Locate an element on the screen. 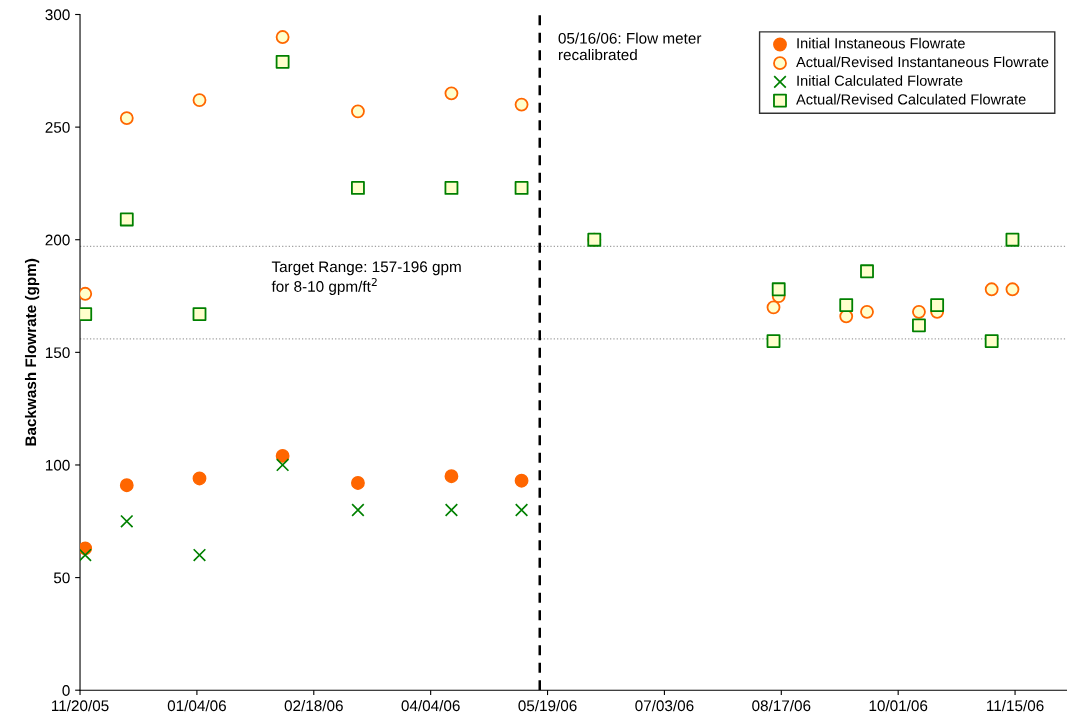 This screenshot has width=1067, height=725. x-tick-label: 10/01/06 is located at coordinates (898, 705).